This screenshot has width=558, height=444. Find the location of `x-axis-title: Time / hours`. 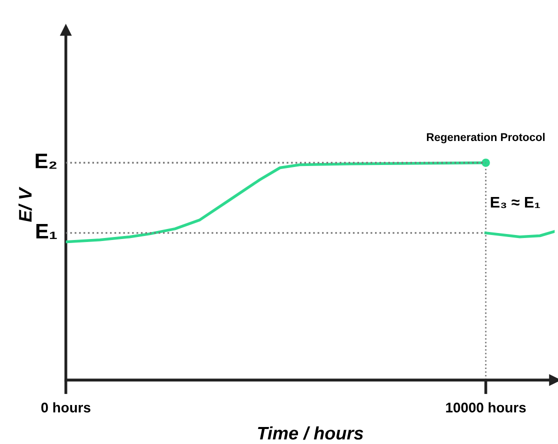

x-axis-title: Time / hours is located at coordinates (311, 433).